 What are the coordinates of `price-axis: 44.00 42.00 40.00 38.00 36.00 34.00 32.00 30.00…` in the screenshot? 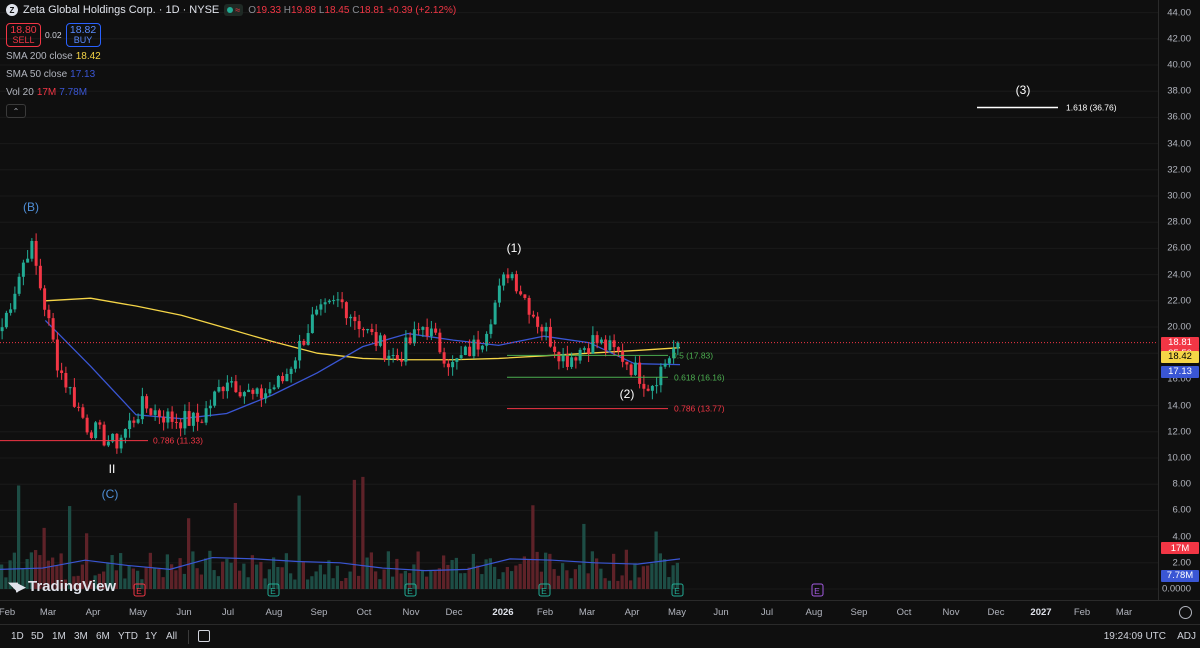 It's located at (1179, 300).